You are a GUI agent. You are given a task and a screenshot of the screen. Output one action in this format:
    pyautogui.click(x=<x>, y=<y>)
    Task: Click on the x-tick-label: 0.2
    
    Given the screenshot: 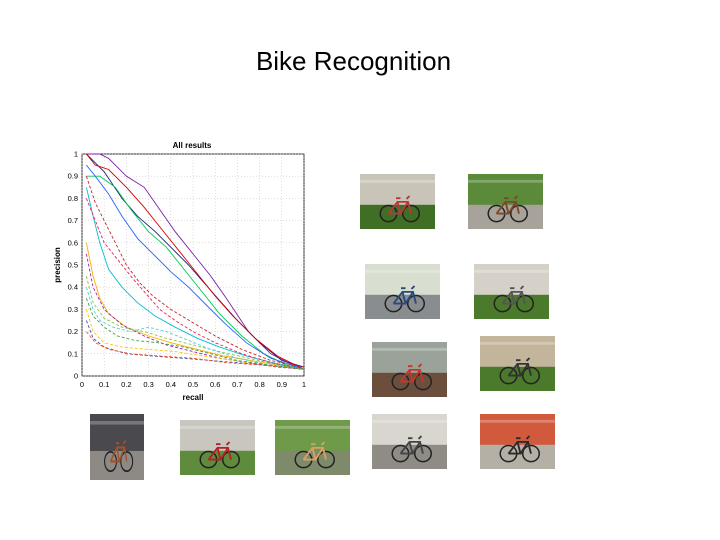 What is the action you would take?
    pyautogui.click(x=126, y=384)
    